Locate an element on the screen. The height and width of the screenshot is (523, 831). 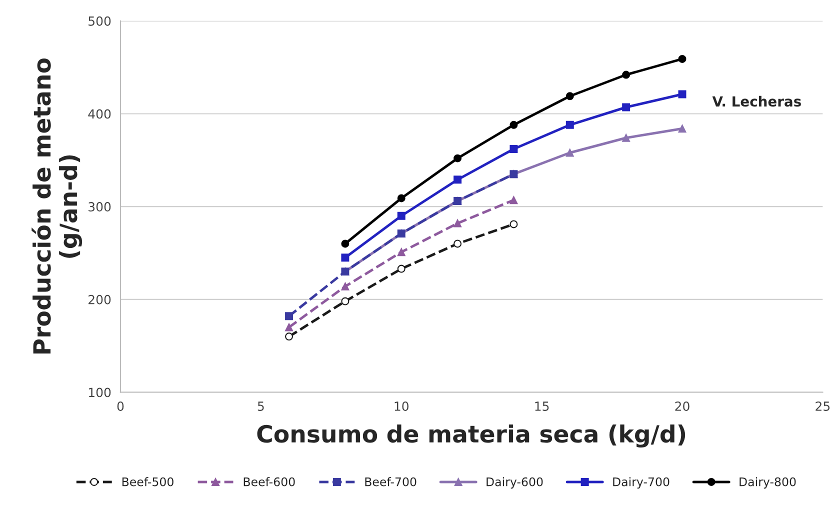
x-axis-title: Consumo de materia seca (kg/d) is located at coordinates (471, 436).